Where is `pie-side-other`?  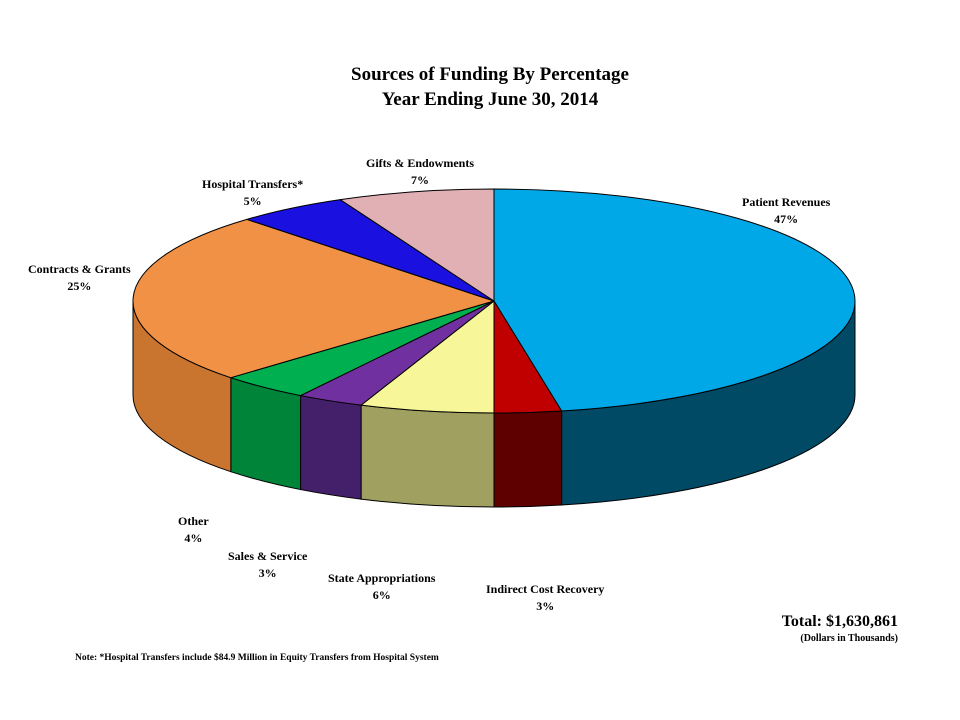 pie-side-other is located at coordinates (266, 433).